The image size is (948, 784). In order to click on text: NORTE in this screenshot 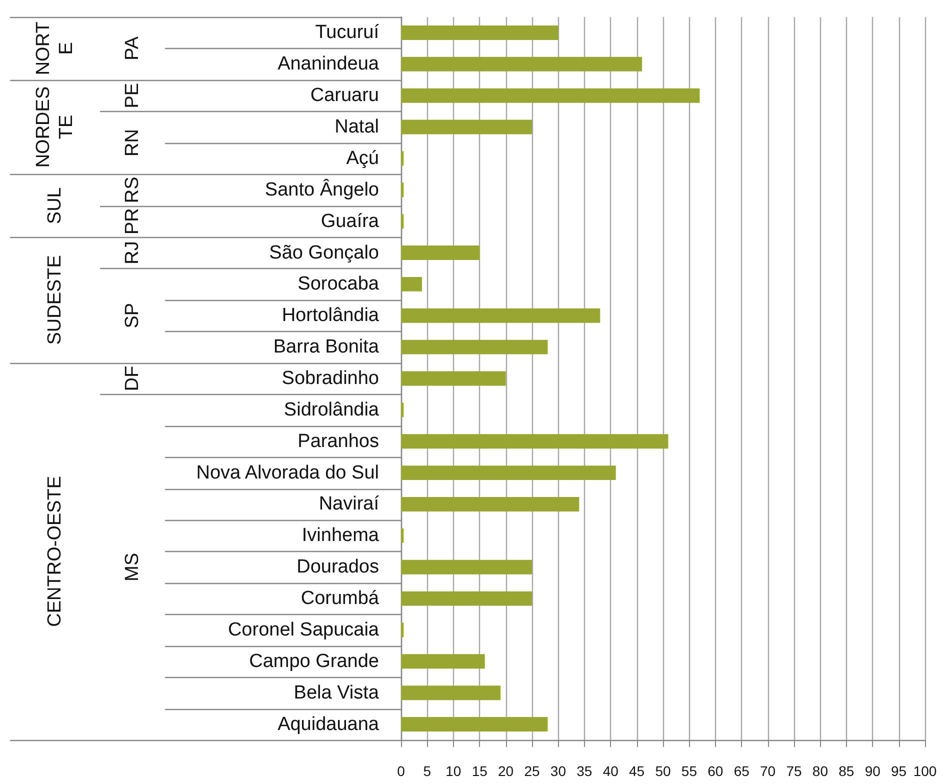, I will do `click(55, 48)`.